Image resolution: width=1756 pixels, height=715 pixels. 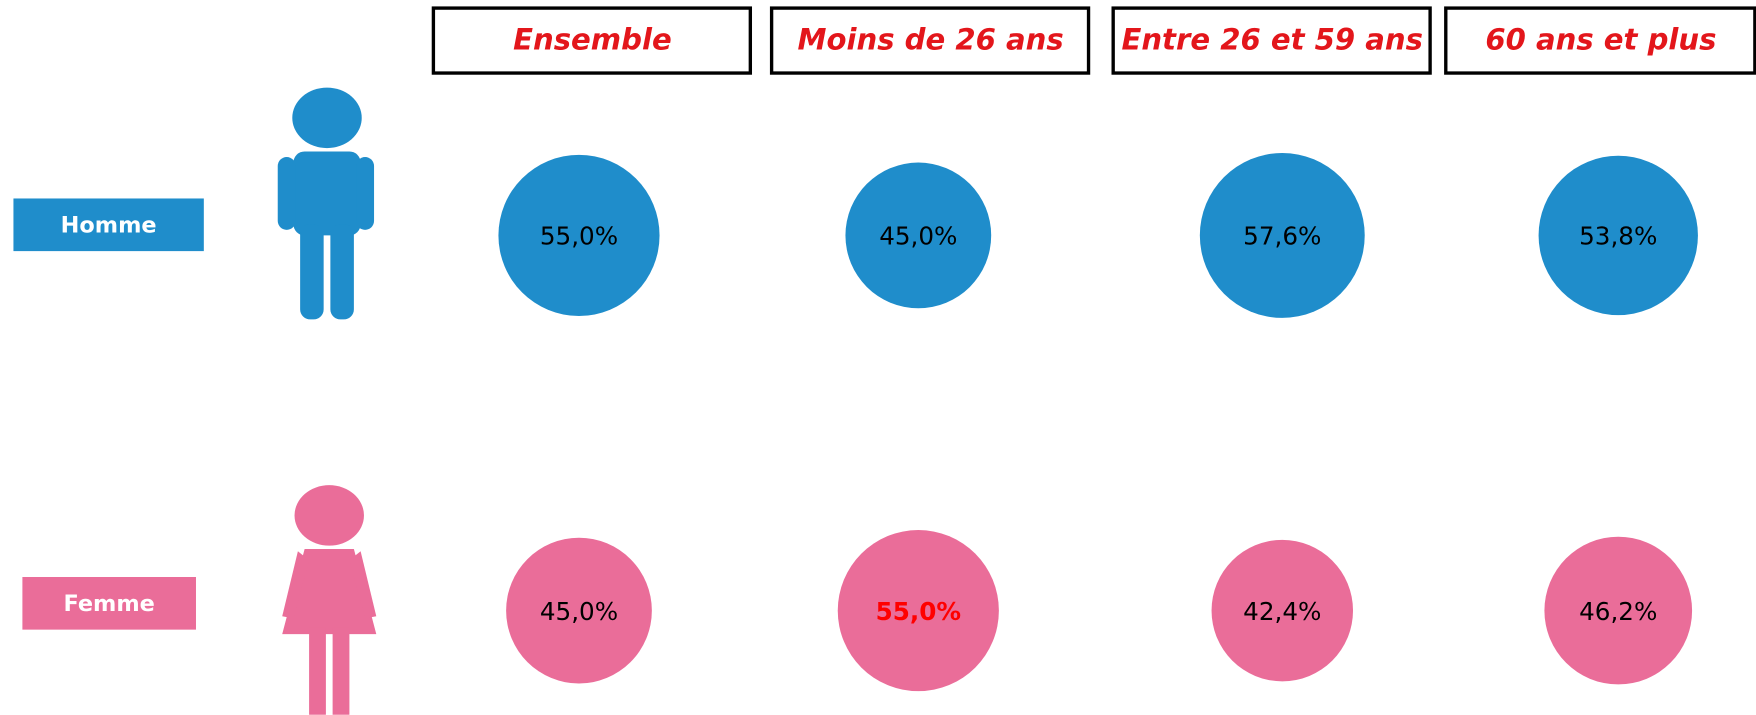 What do you see at coordinates (326, 203) in the screenshot?
I see `man-icon` at bounding box center [326, 203].